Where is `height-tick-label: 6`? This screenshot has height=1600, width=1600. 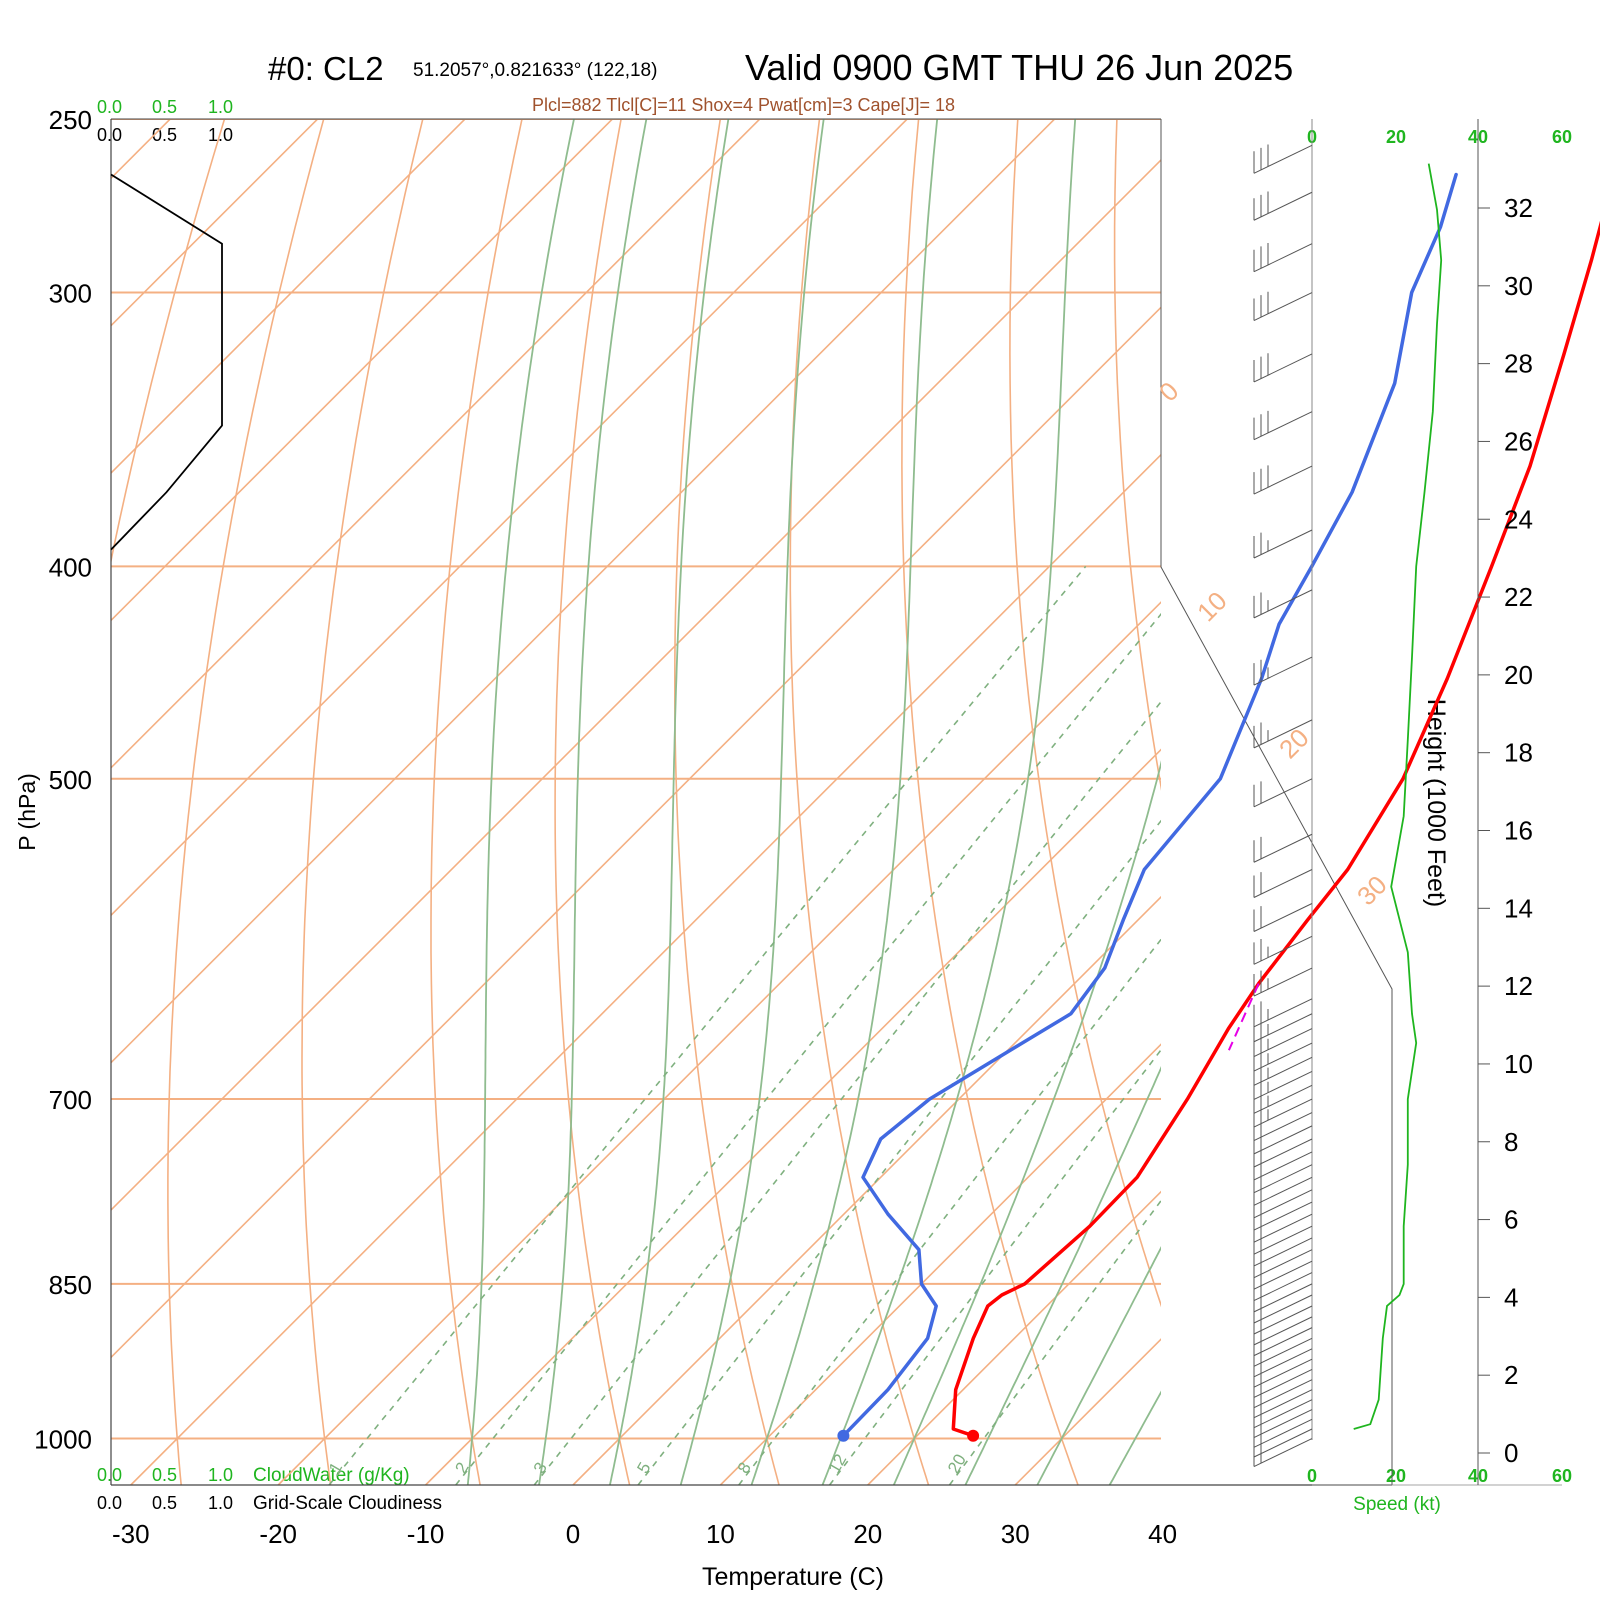
height-tick-label: 6 is located at coordinates (1511, 1220).